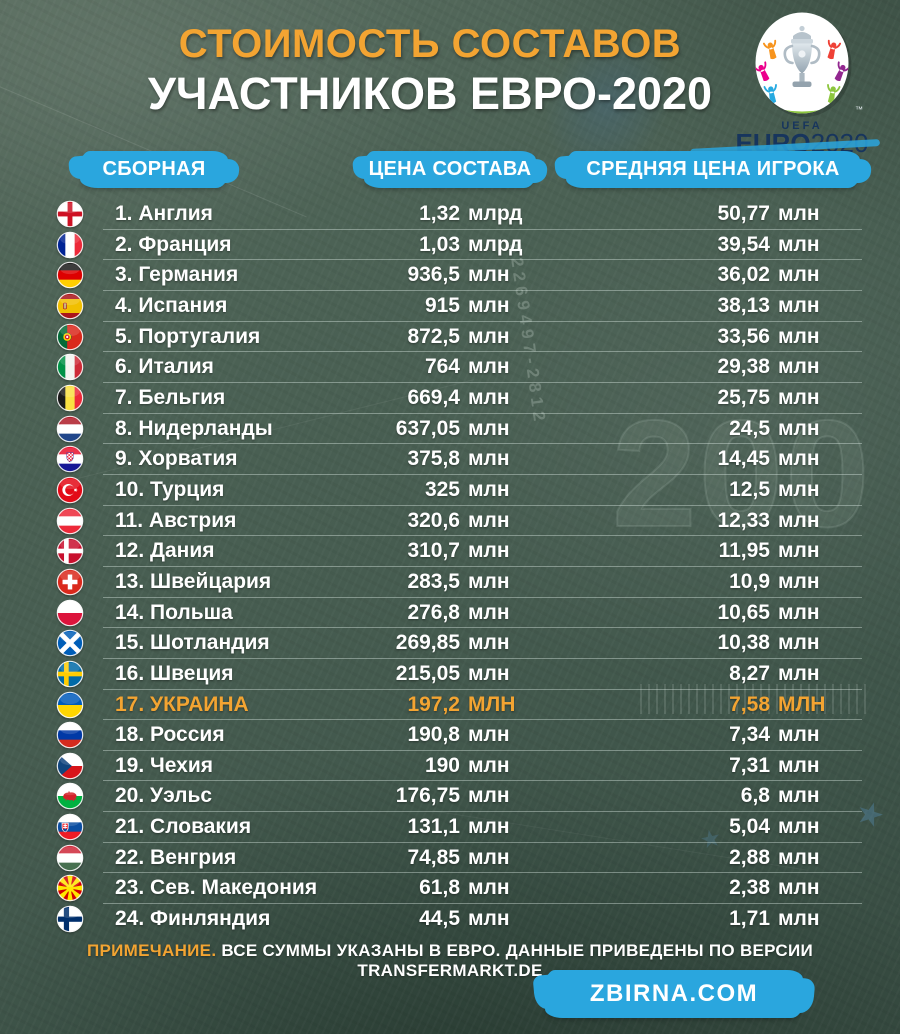  What do you see at coordinates (457, 459) in the screenshot?
I see `table-row: 9. Хорватия 375,8 млн 14,45 млн` at bounding box center [457, 459].